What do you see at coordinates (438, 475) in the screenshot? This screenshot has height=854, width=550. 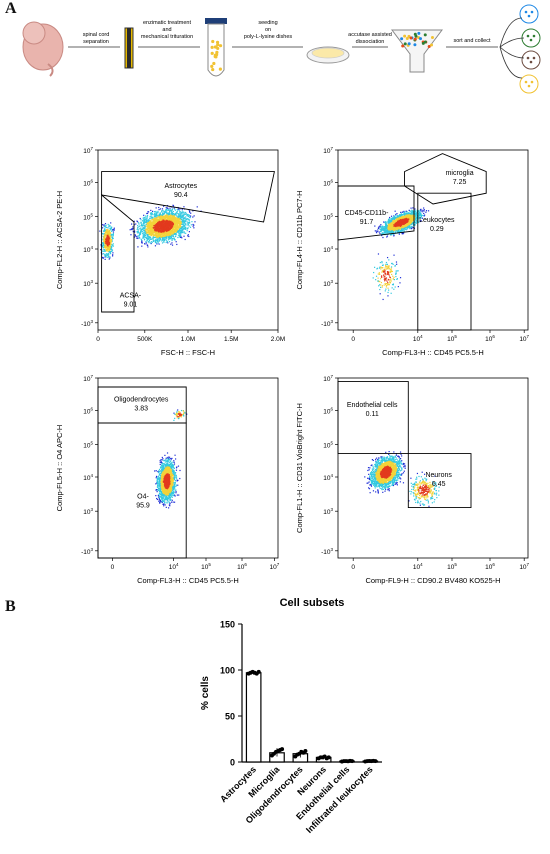 I see `gate-label: Neurons` at bounding box center [438, 475].